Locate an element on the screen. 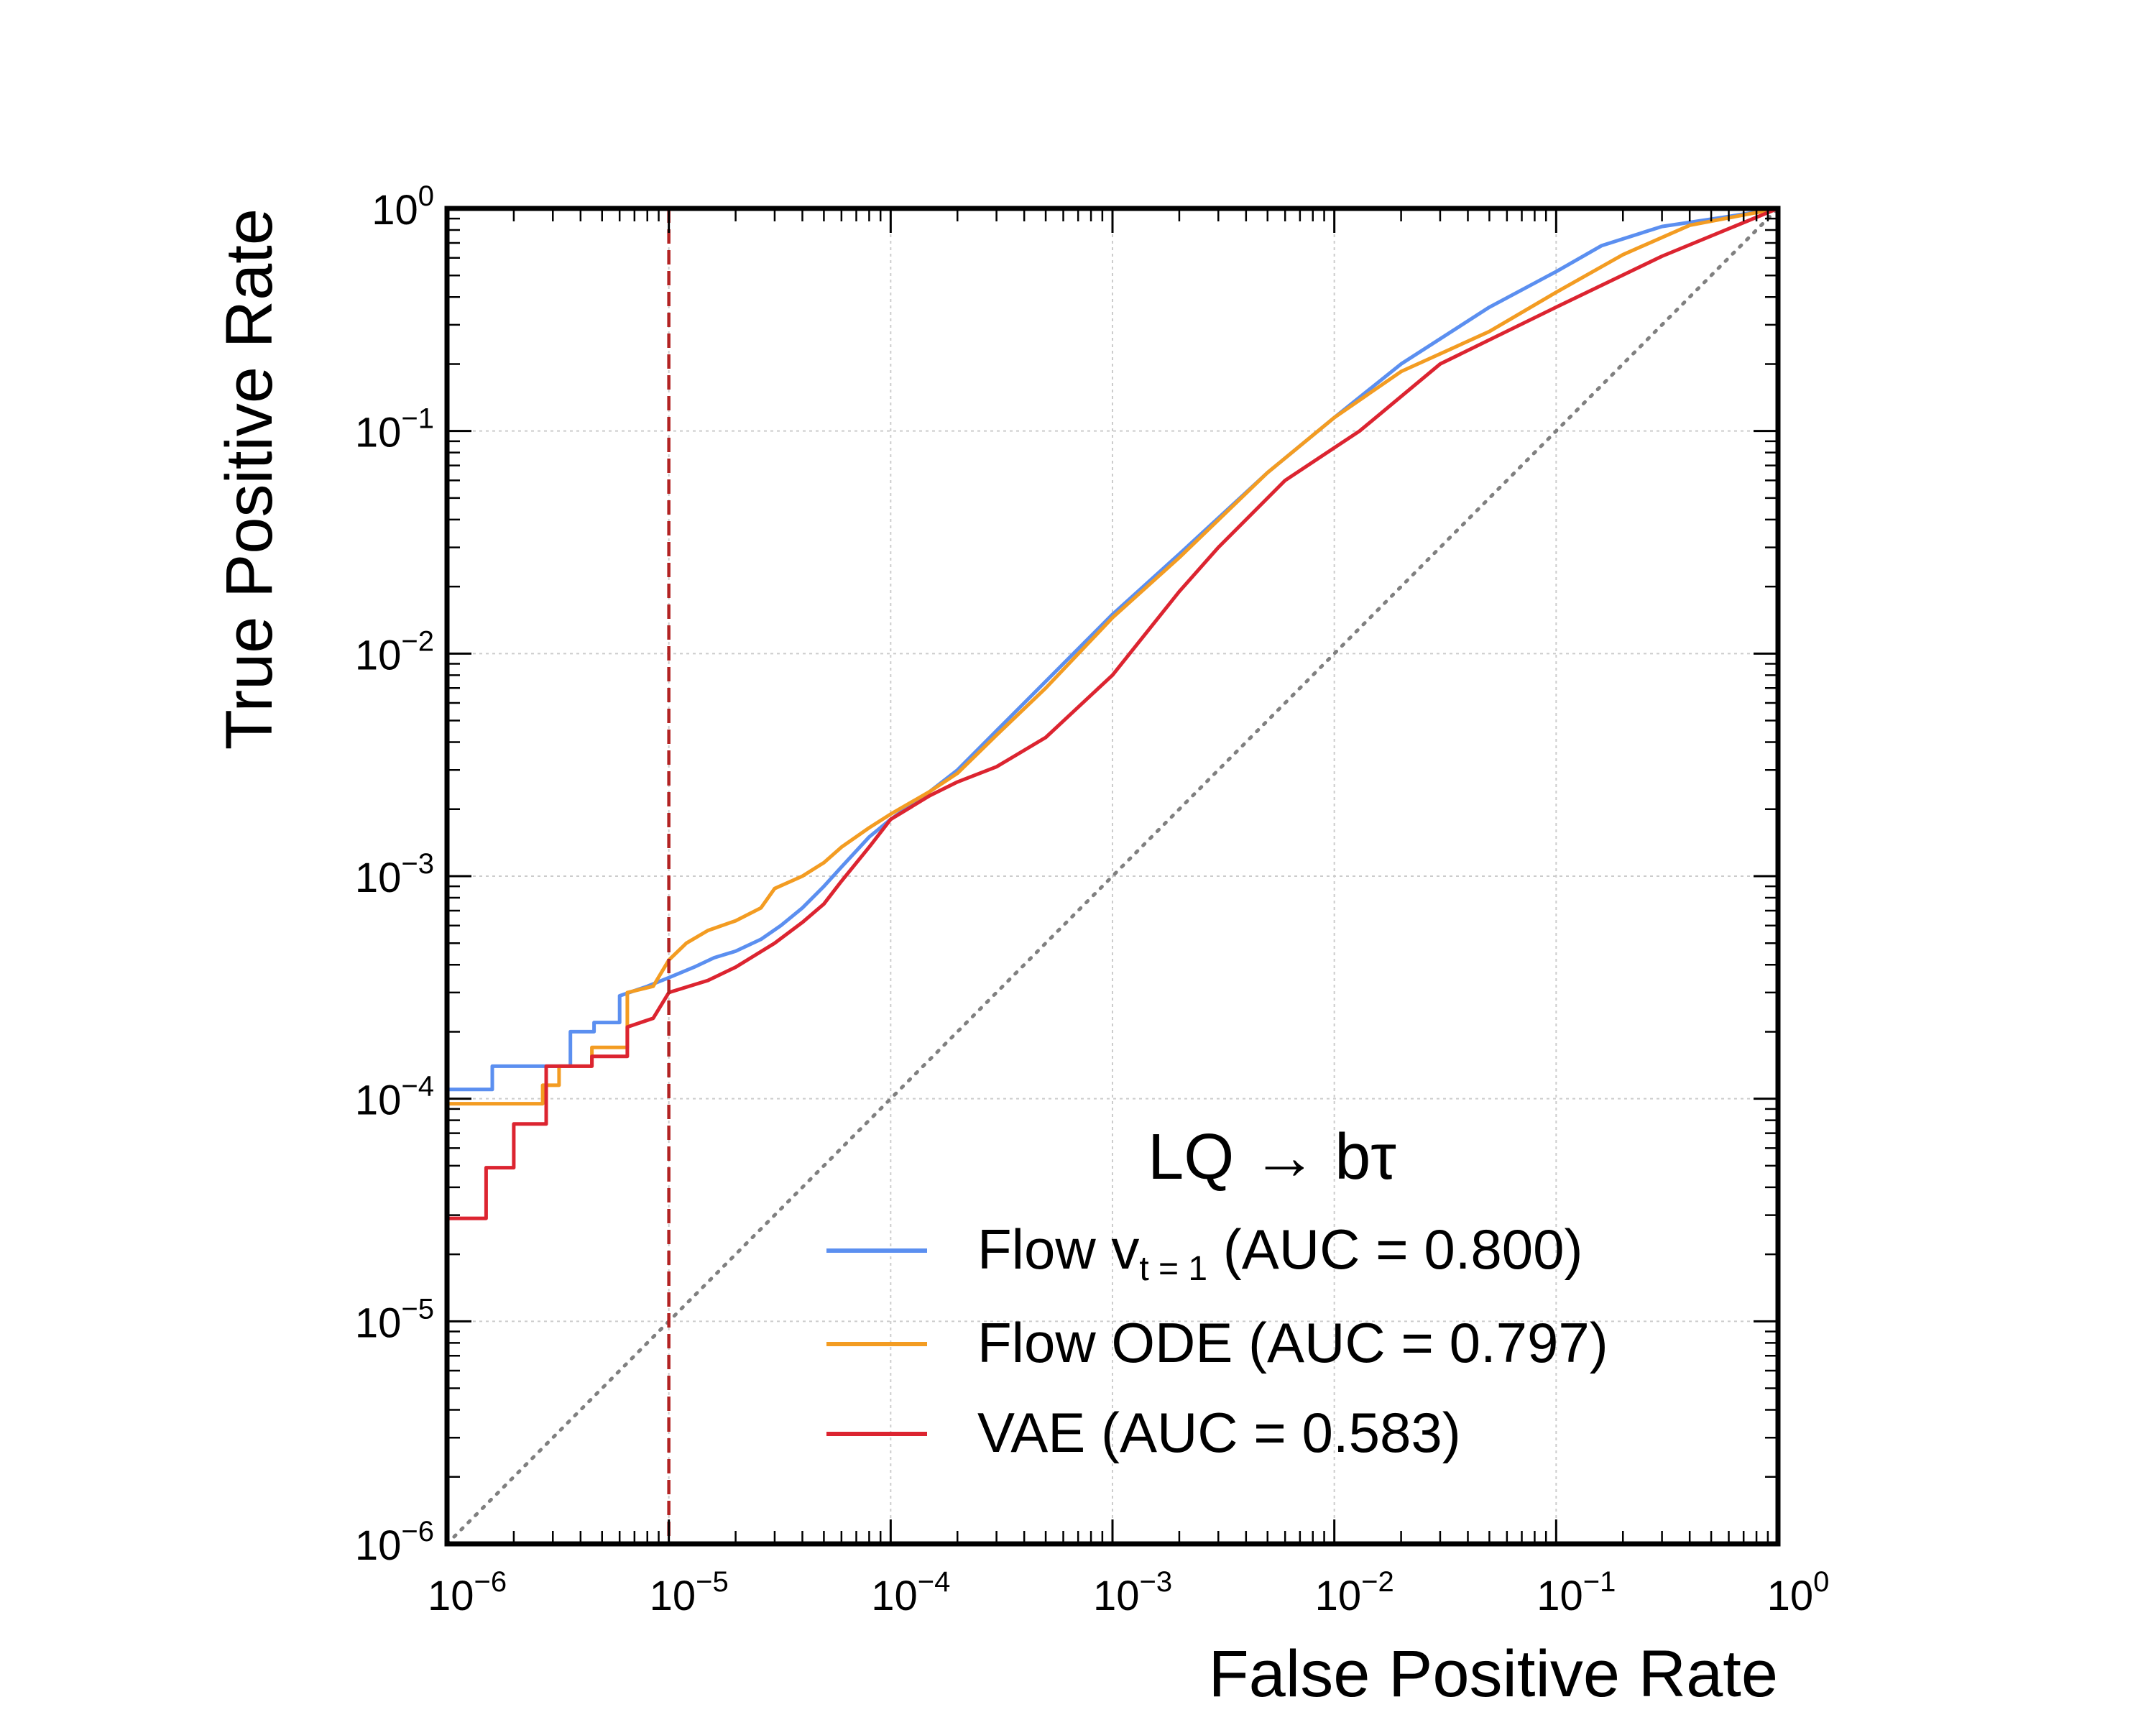 The image size is (2156, 1725). legend-label-0: Flow vt = 1 (AUC = 0.800) is located at coordinates (1280, 1253).